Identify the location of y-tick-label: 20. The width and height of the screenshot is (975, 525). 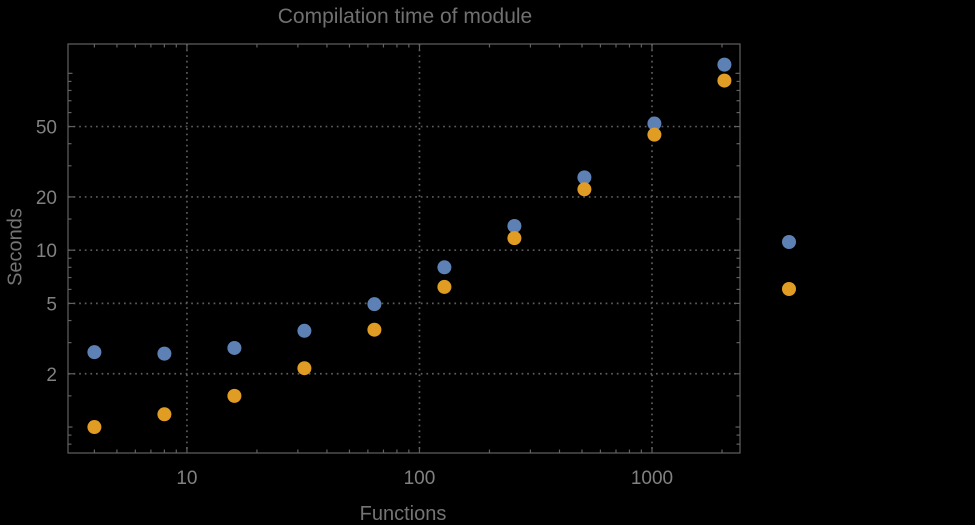
(46, 198).